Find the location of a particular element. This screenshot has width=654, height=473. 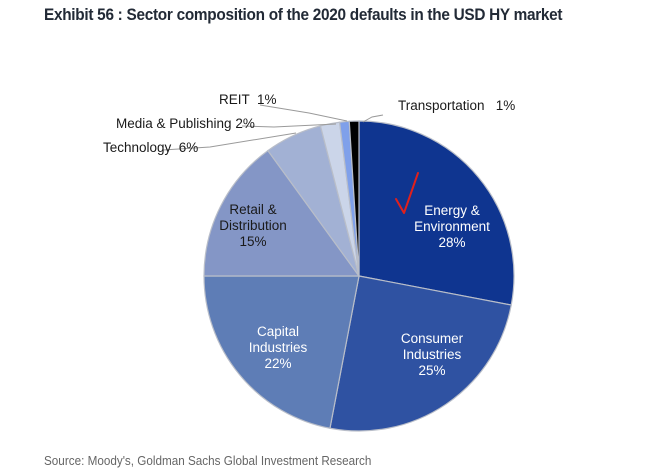

slice-label-line: Environment is located at coordinates (452, 226).